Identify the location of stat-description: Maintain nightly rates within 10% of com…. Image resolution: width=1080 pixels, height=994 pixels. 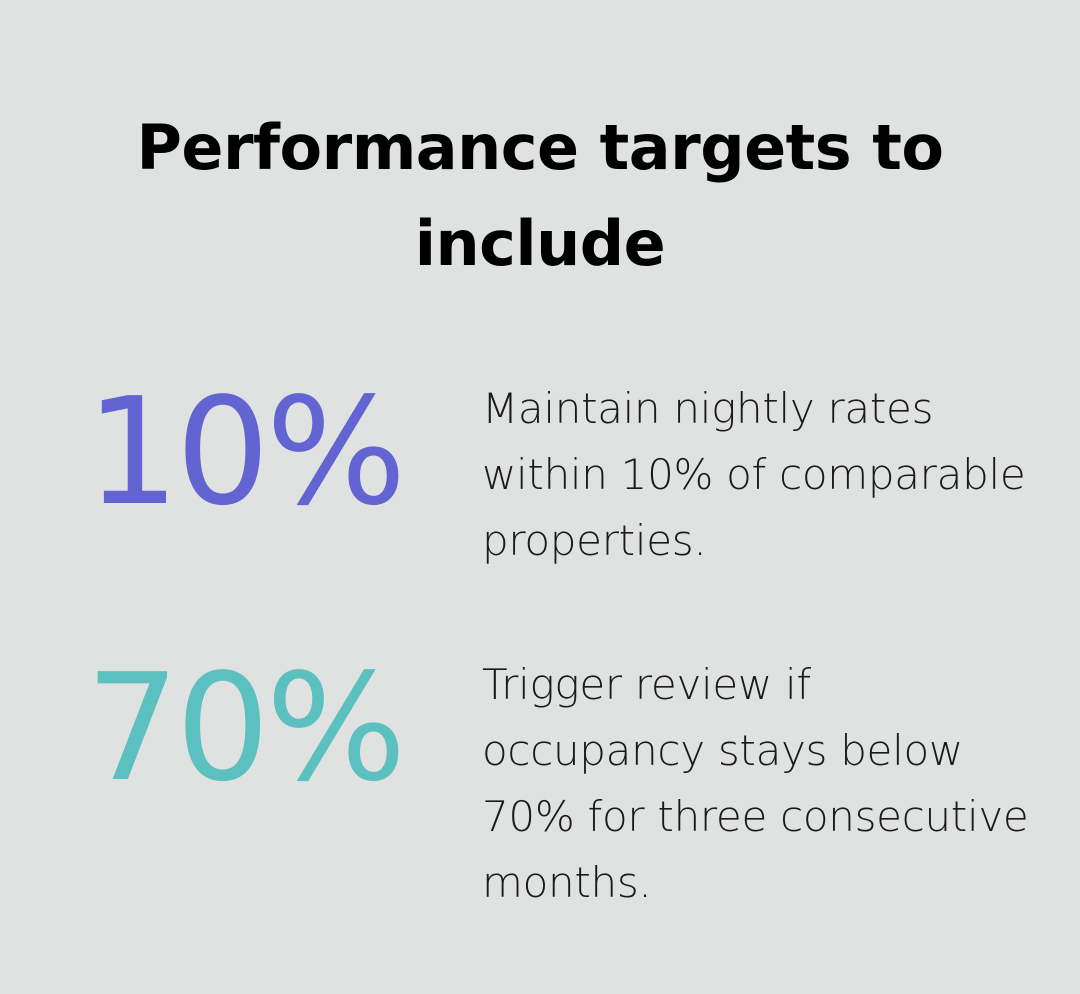
(754, 474).